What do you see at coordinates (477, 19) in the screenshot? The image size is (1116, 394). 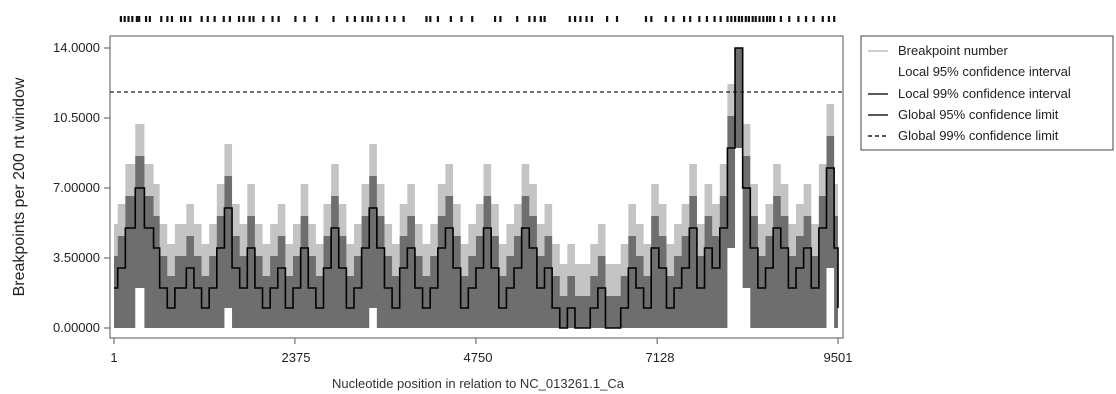 I see `breakpoint-markers` at bounding box center [477, 19].